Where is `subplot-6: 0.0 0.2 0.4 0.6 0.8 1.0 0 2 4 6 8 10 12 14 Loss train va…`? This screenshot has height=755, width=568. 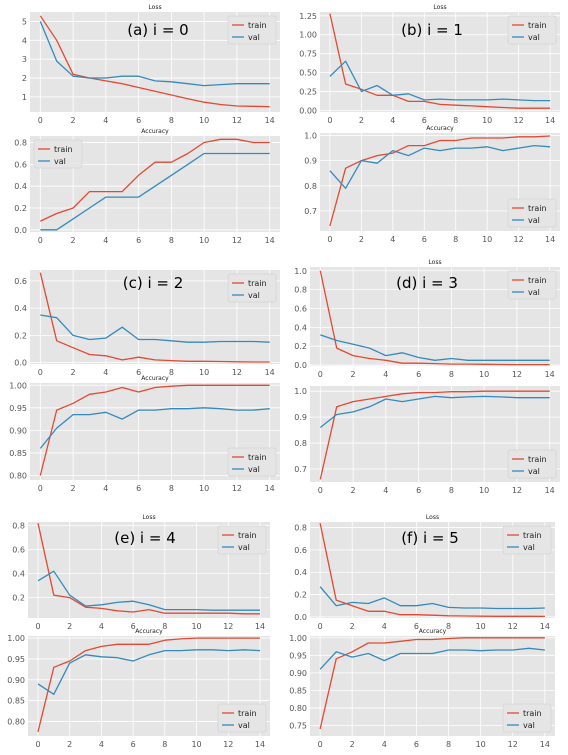 subplot-6: 0.0 0.2 0.4 0.6 0.8 1.0 0 2 4 6 8 10 12 14 Loss train va… is located at coordinates (427, 319).